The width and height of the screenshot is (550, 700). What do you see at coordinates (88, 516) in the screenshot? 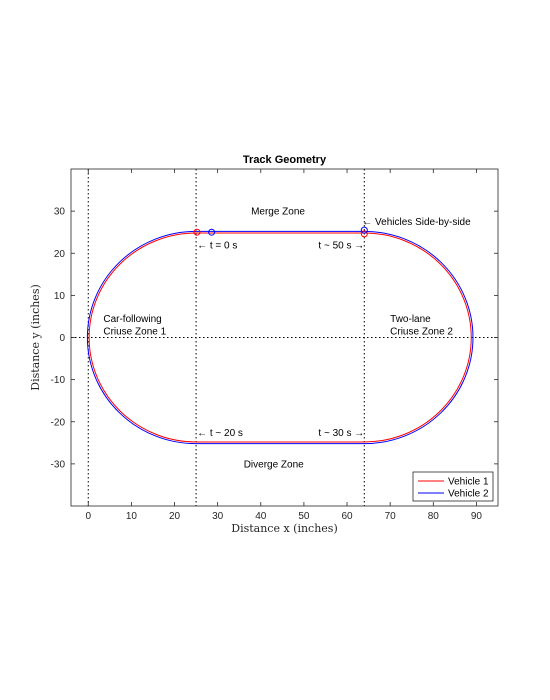
I see `x-tick-label: 0` at bounding box center [88, 516].